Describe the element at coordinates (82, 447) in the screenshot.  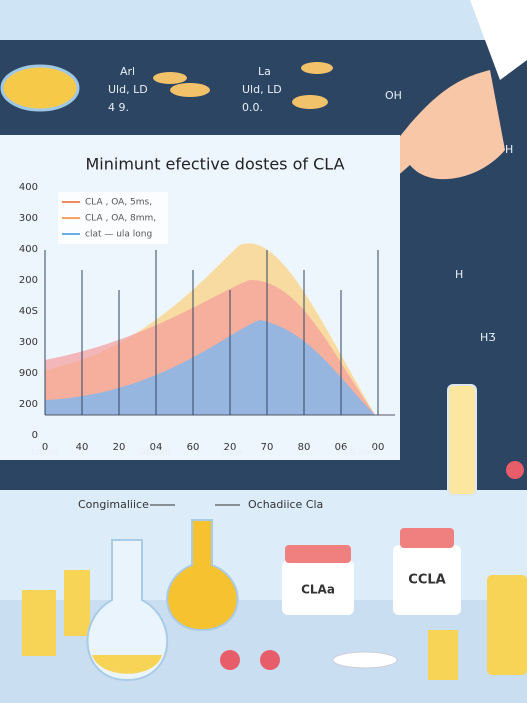
I see `x-label: 40` at that location.